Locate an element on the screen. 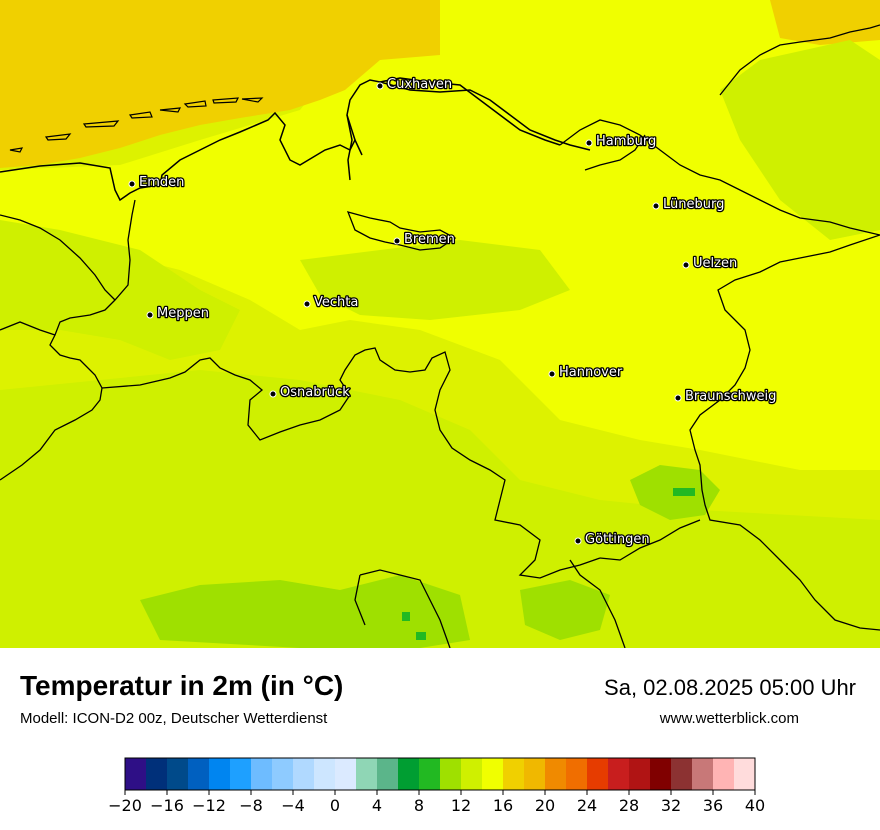 Image resolution: width=880 pixels, height=830 pixels. city-label: Hannover is located at coordinates (591, 372).